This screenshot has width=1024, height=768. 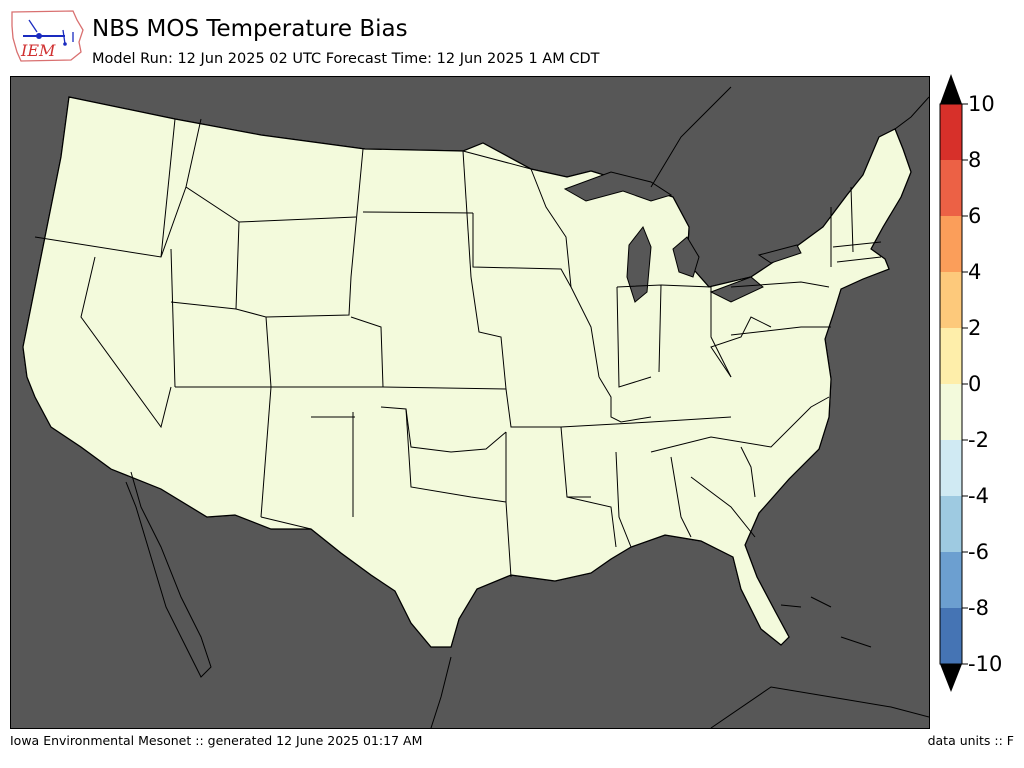 What do you see at coordinates (978, 440) in the screenshot?
I see `colorbar-tick-label: -2` at bounding box center [978, 440].